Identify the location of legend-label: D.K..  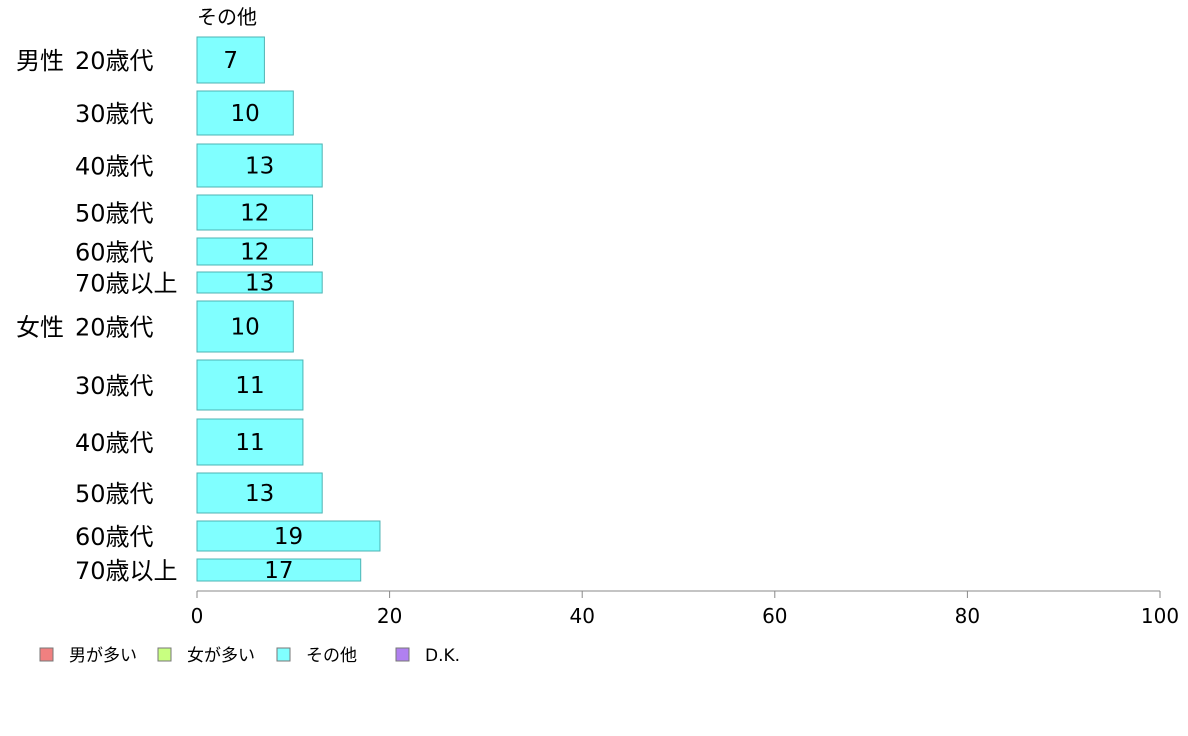
(442, 656).